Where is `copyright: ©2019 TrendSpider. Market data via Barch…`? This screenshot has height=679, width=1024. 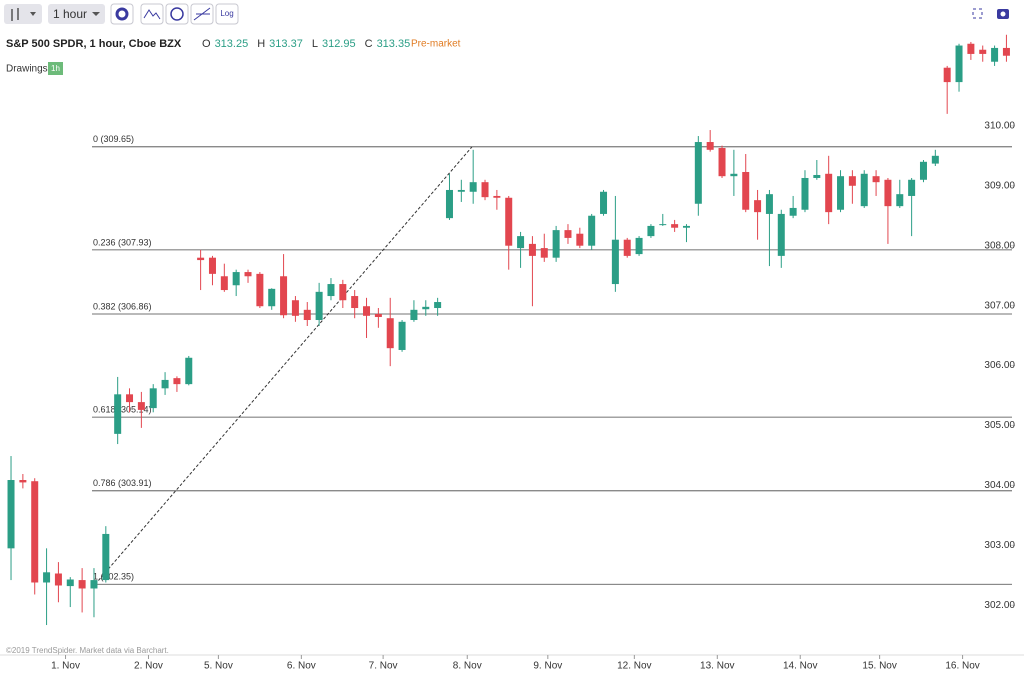
copyright: ©2019 TrendSpider. Market data via Barch… is located at coordinates (87, 650).